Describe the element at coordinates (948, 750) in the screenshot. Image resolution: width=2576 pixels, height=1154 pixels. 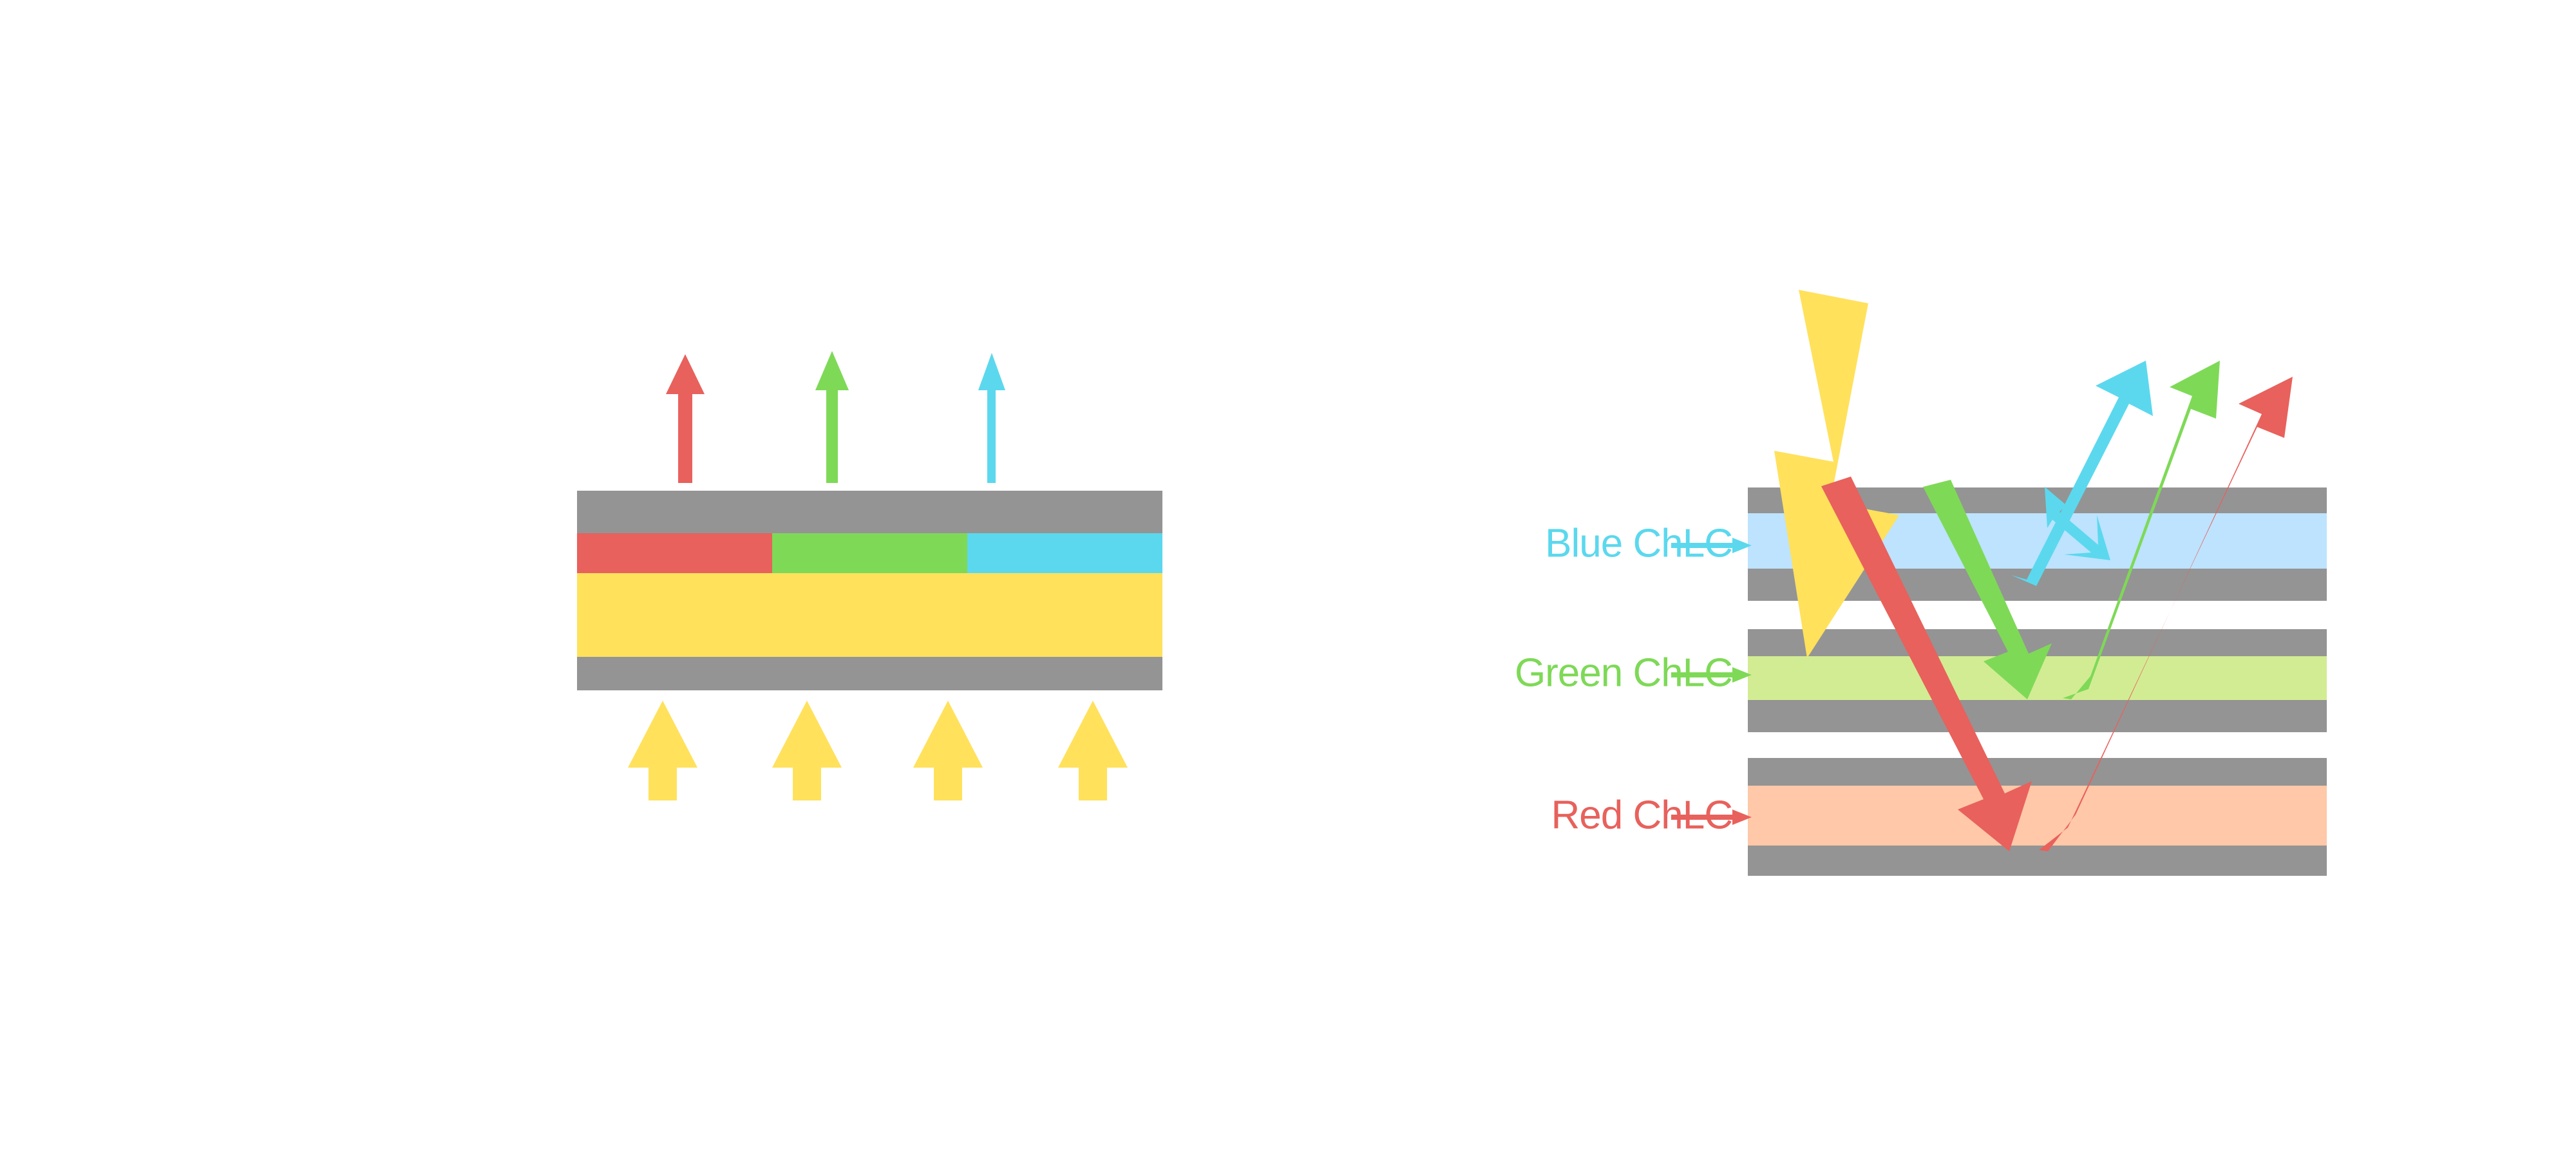
I see `backlight-arrow-3-icon` at that location.